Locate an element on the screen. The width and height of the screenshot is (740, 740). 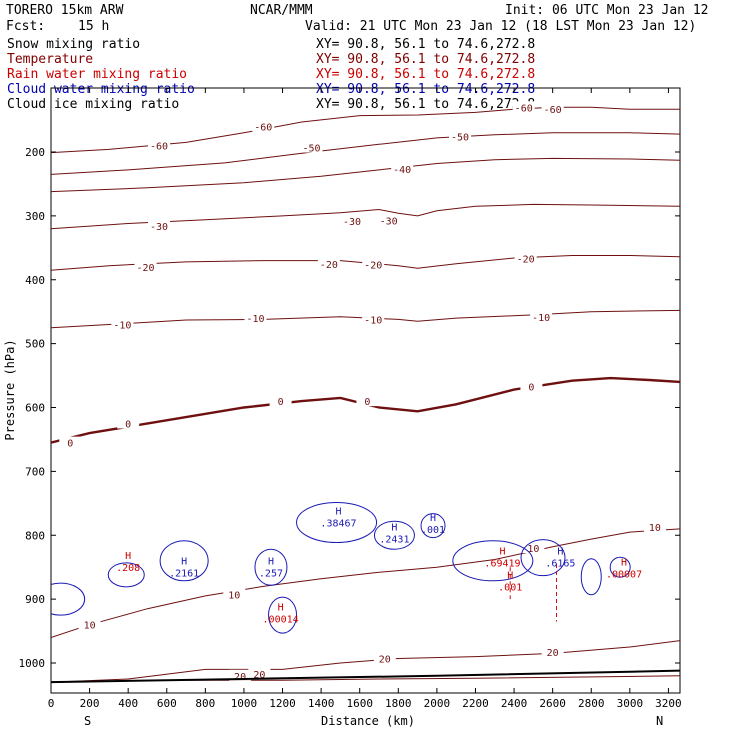
x-tick-label: 1200 is located at coordinates (282, 703).